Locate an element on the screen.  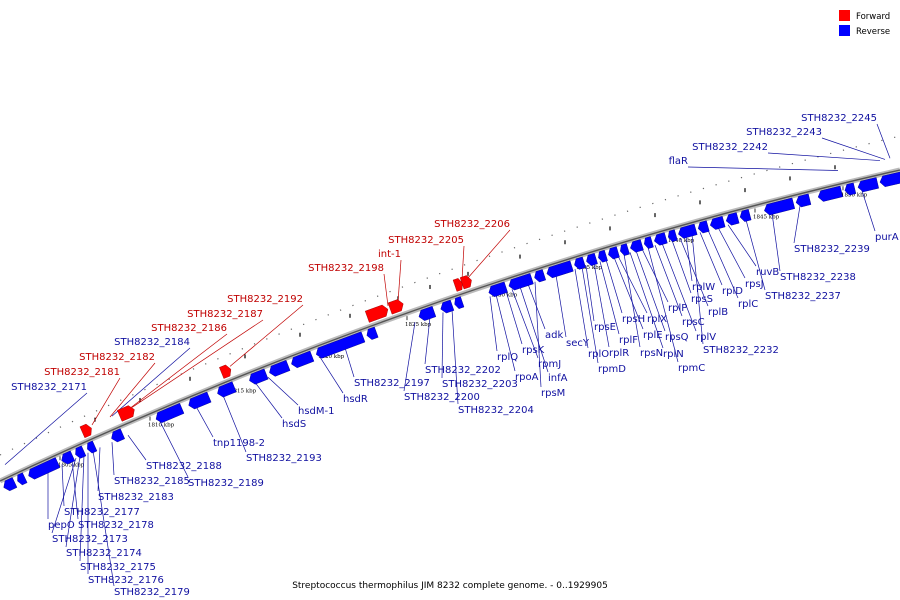
gene-label-rpmd: rpmD is located at coordinates (612, 369).